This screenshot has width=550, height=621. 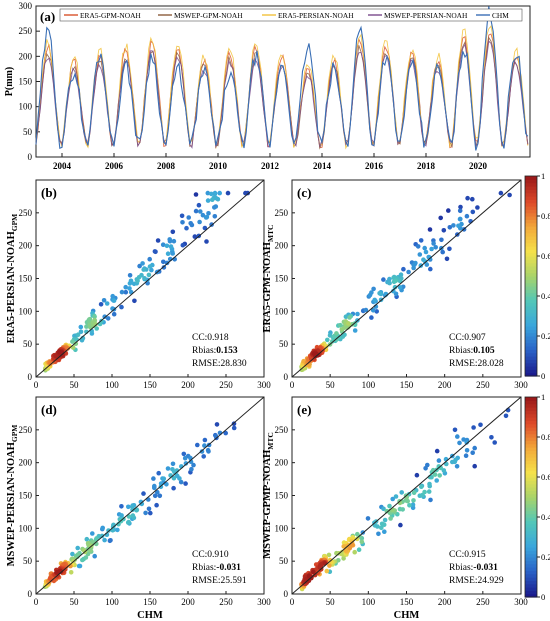 I want to click on x-tick-label: 50, so click(x=75, y=385).